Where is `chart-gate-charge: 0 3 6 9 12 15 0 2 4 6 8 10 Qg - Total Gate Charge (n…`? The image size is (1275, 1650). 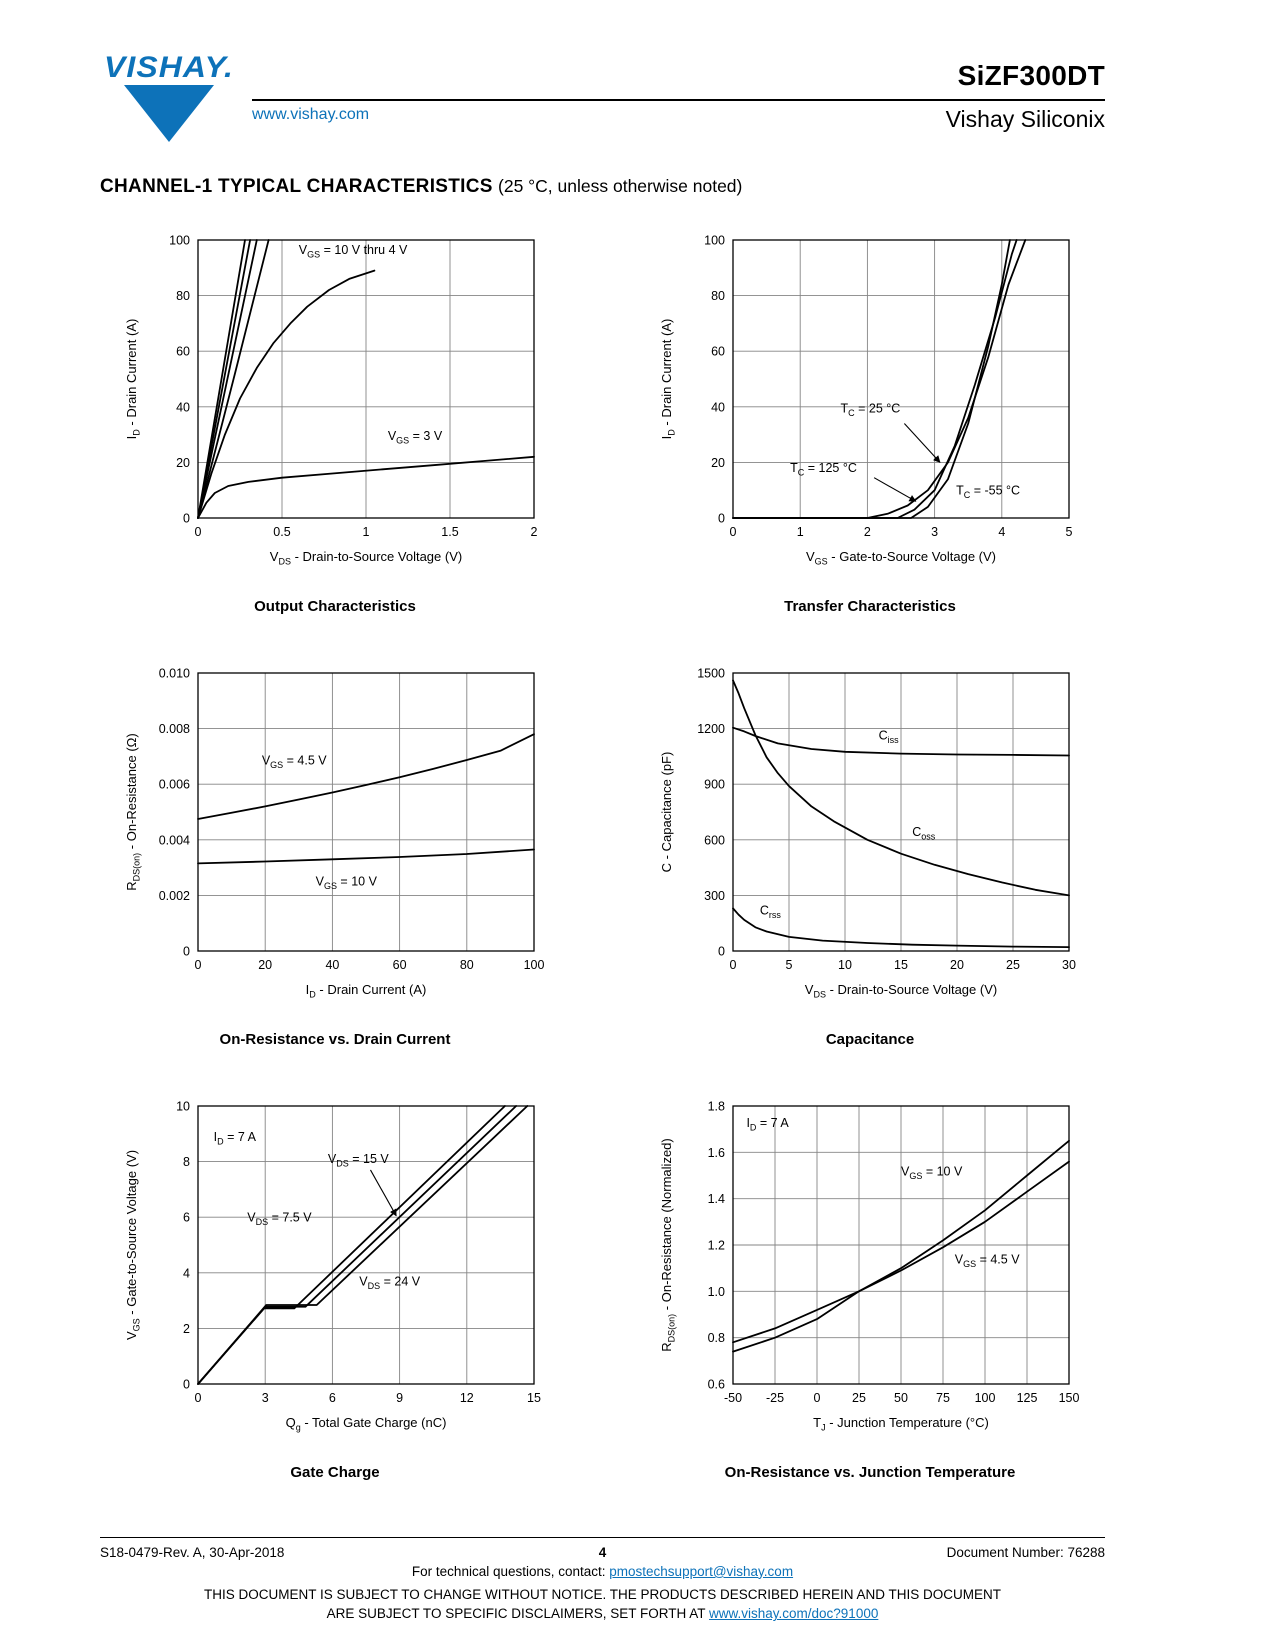
chart-gate-charge: 0 3 6 9 12 15 0 2 4 6 8 10 Qg - Total Gate Charge (n… is located at coordinates (335, 1268).